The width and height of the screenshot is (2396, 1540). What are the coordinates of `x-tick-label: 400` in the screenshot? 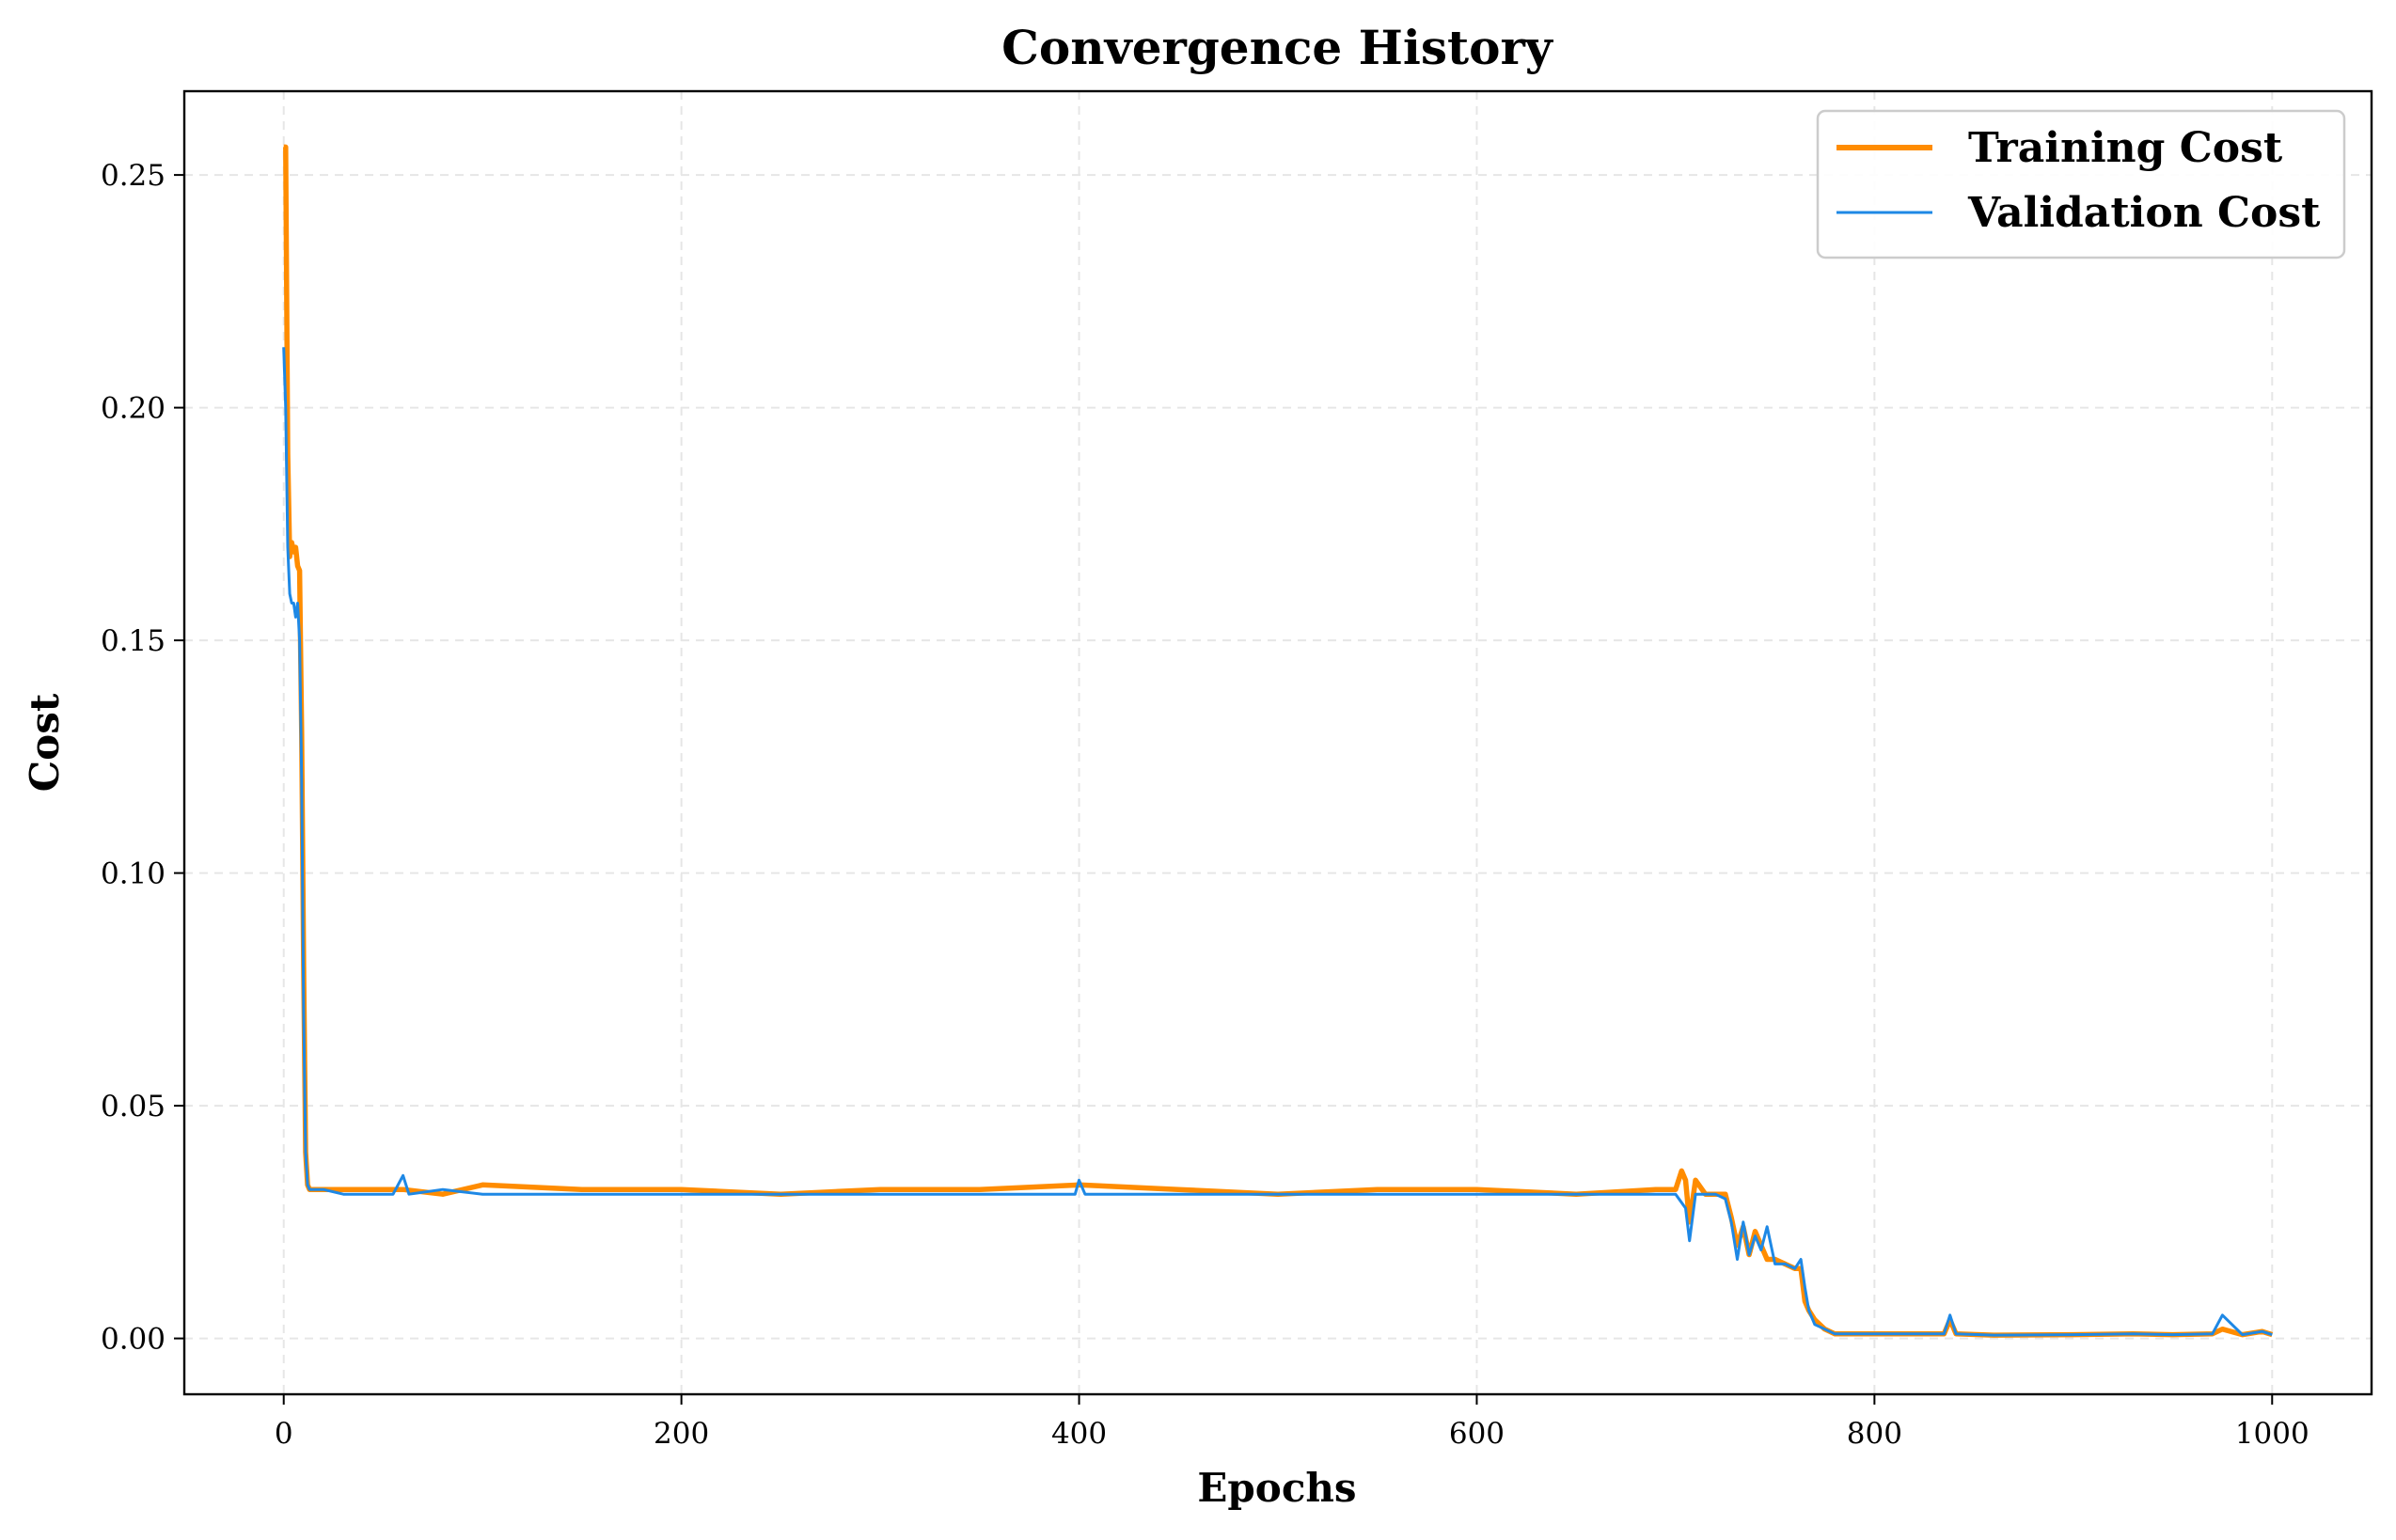 It's located at (1079, 1434).